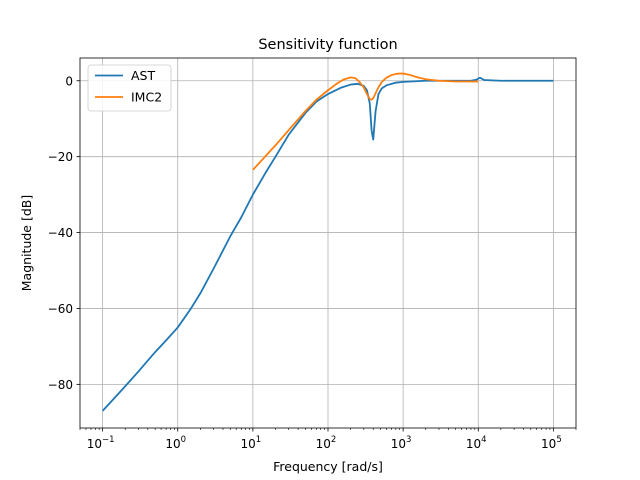  Describe the element at coordinates (483, 440) in the screenshot. I see `x-tick-exponent: 4` at that location.